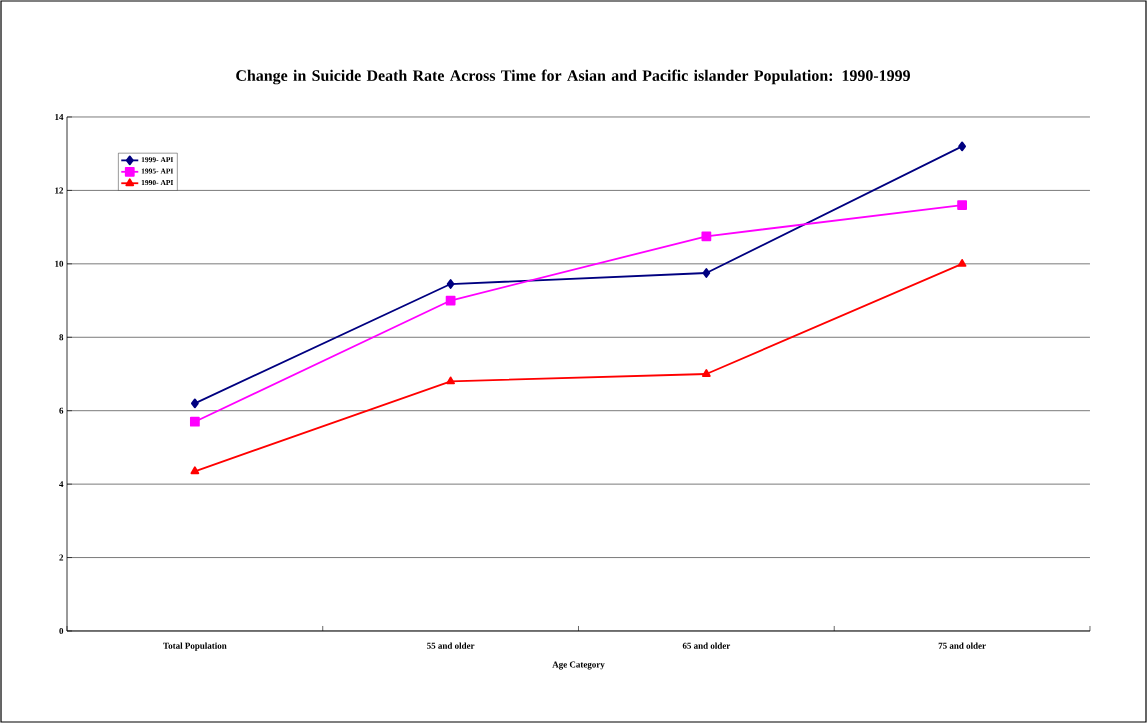  I want to click on y-tick-label: 12, so click(59, 190).